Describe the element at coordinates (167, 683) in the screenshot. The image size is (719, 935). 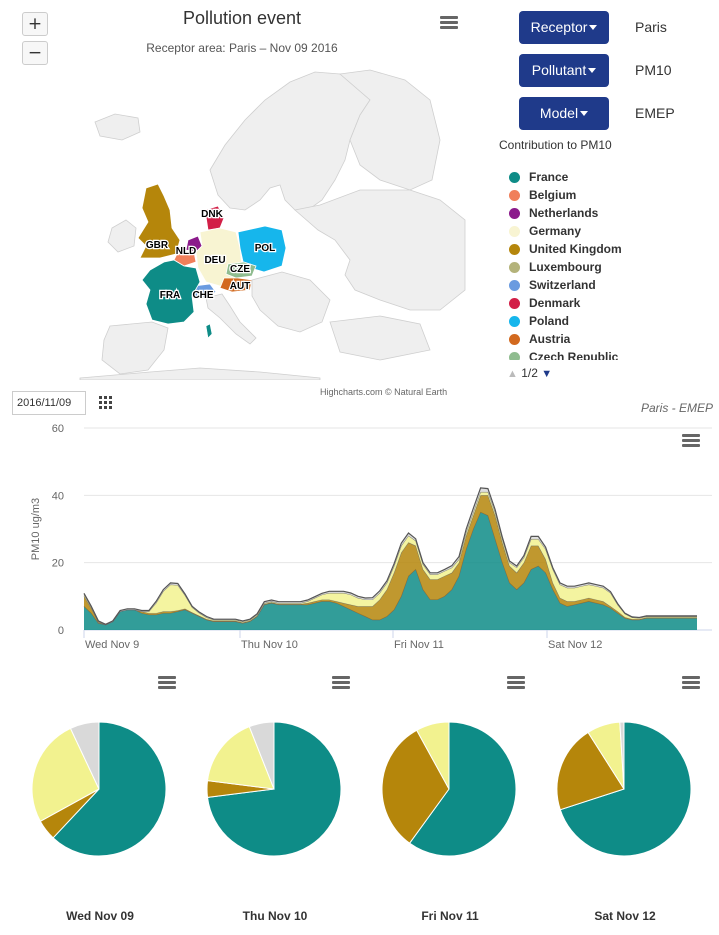
I see `pie-1-menu-icon` at that location.